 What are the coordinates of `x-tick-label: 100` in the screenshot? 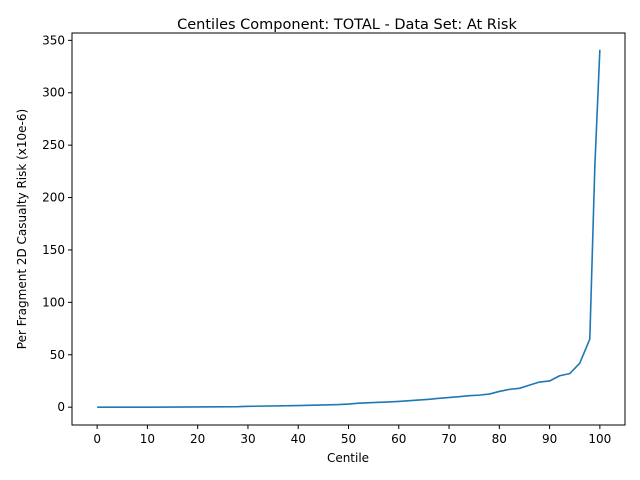 It's located at (599, 439).